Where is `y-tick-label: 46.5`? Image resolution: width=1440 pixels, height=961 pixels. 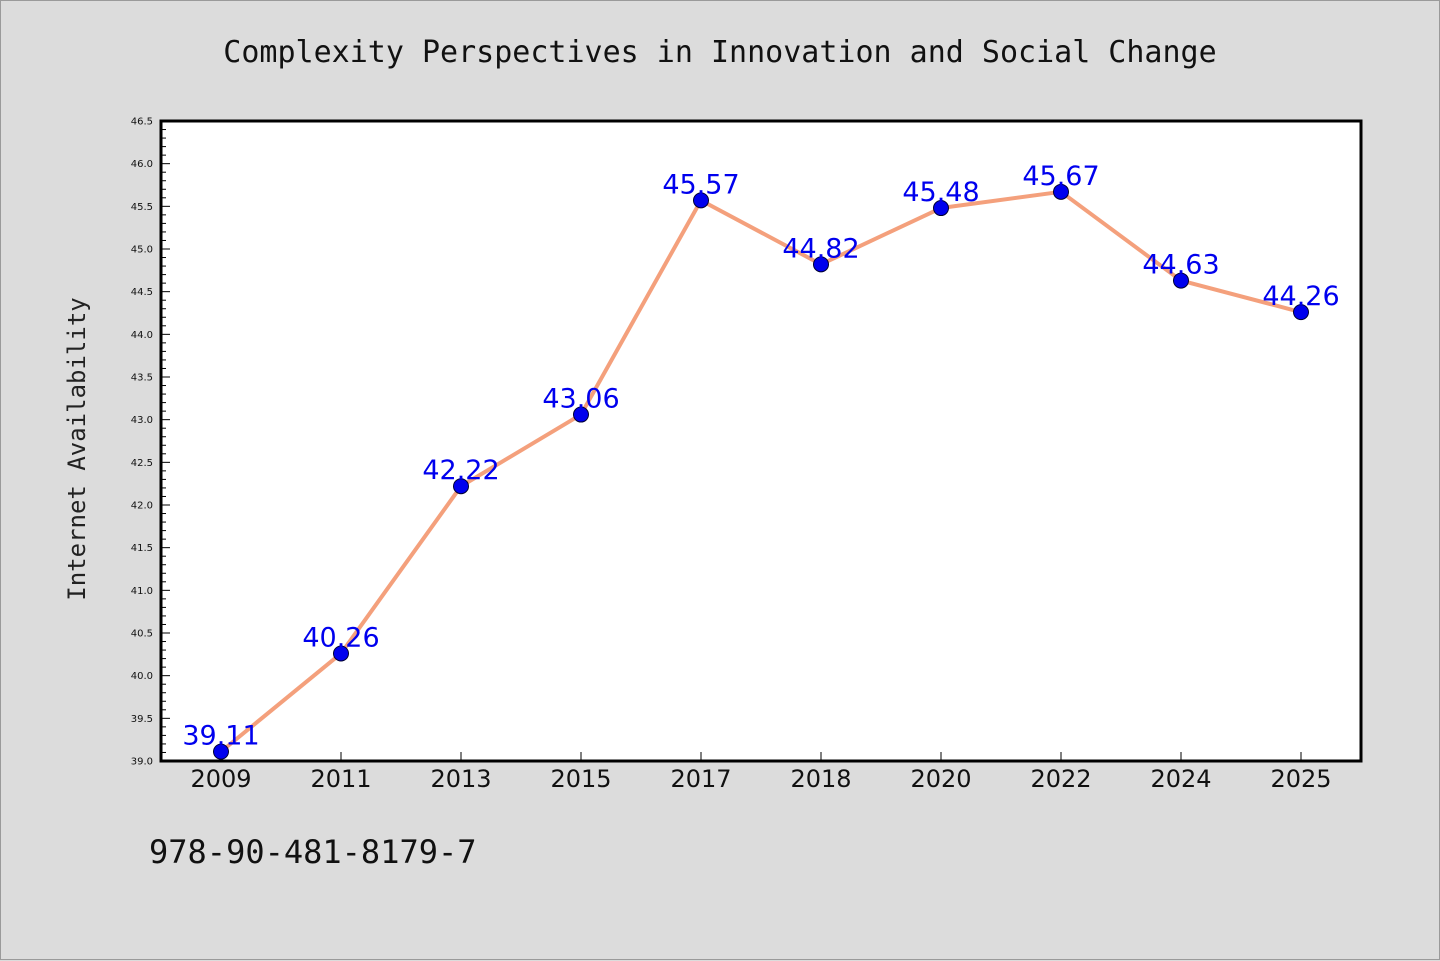
y-tick-label: 46.5 is located at coordinates (142, 122).